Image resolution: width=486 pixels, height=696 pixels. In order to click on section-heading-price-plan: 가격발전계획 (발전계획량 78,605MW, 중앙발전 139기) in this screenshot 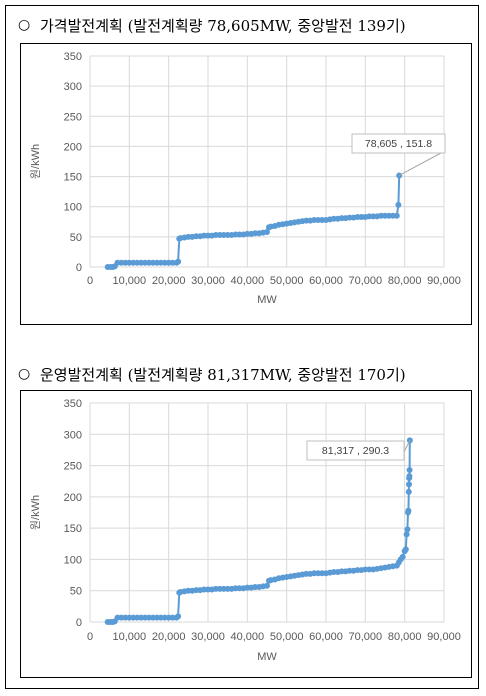, I will do `click(223, 26)`.